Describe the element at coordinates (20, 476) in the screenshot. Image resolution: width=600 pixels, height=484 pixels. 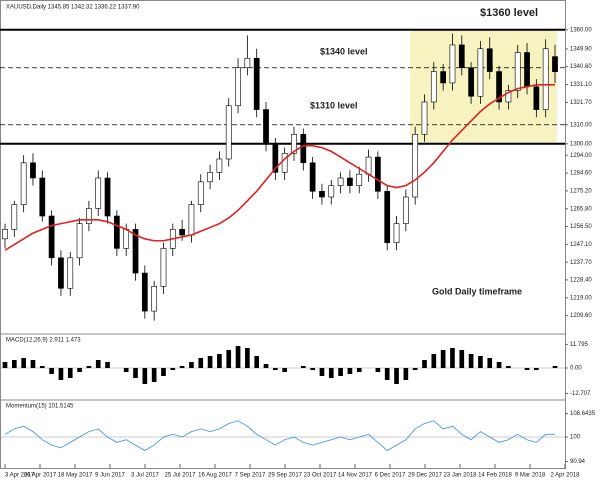
I see `x-tick-label: 3 Apr 2017` at that location.